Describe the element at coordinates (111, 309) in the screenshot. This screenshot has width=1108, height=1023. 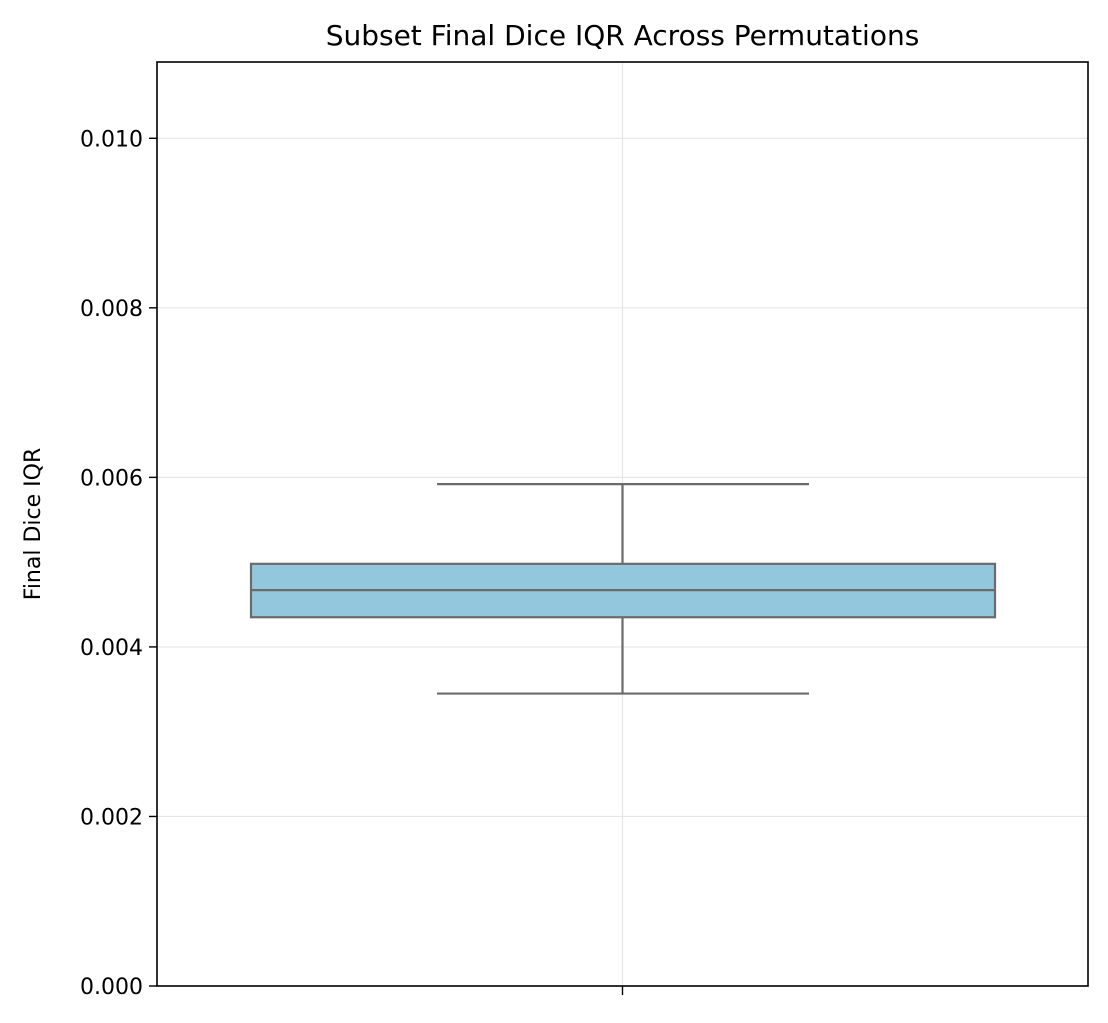
I see `y-tick-label: 0.008` at that location.